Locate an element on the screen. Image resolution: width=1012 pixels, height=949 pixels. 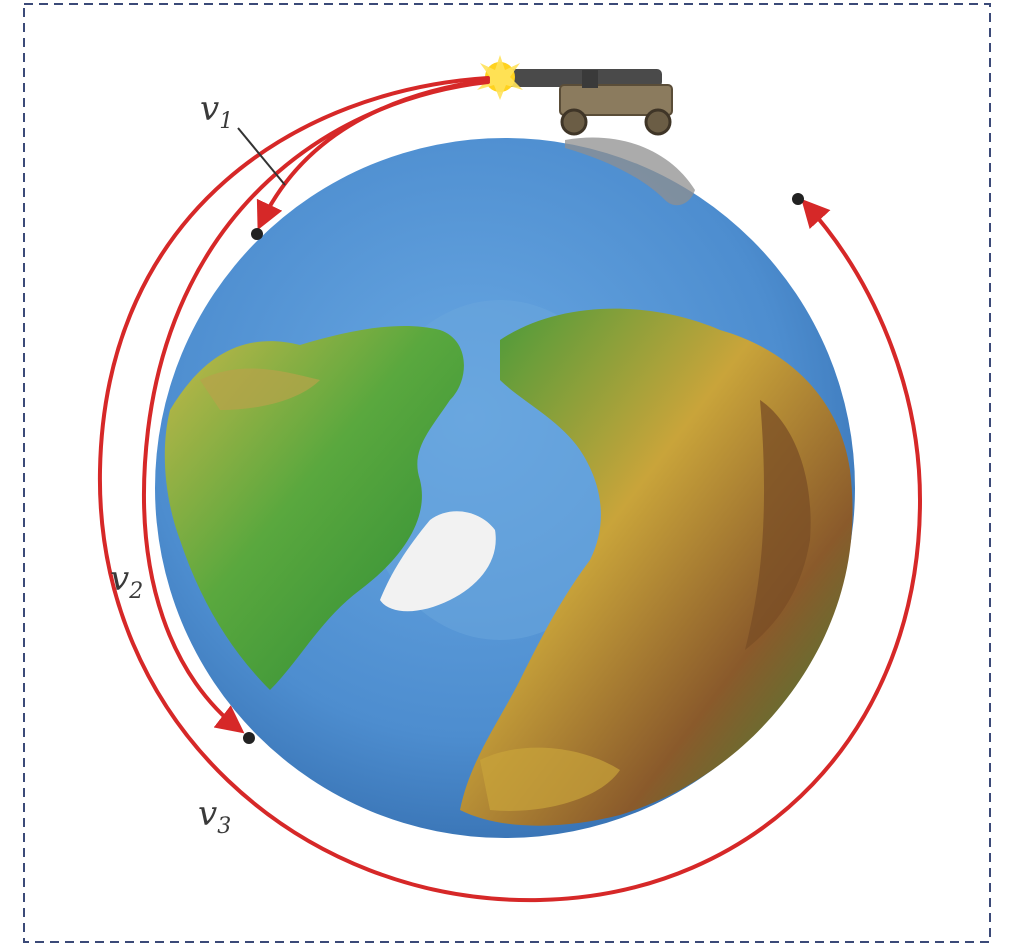
label-v1: v1 is located at coordinates (216, 111).